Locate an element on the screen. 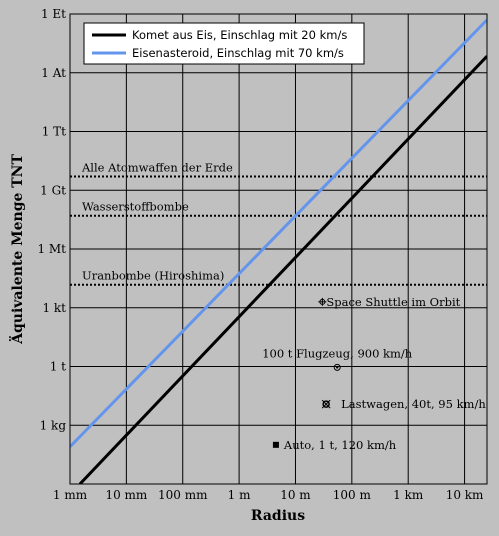 Image resolution: width=499 pixels, height=536 pixels. legend-label: Eisenasteroid, Einschlag mit 70 km/s is located at coordinates (238, 53).